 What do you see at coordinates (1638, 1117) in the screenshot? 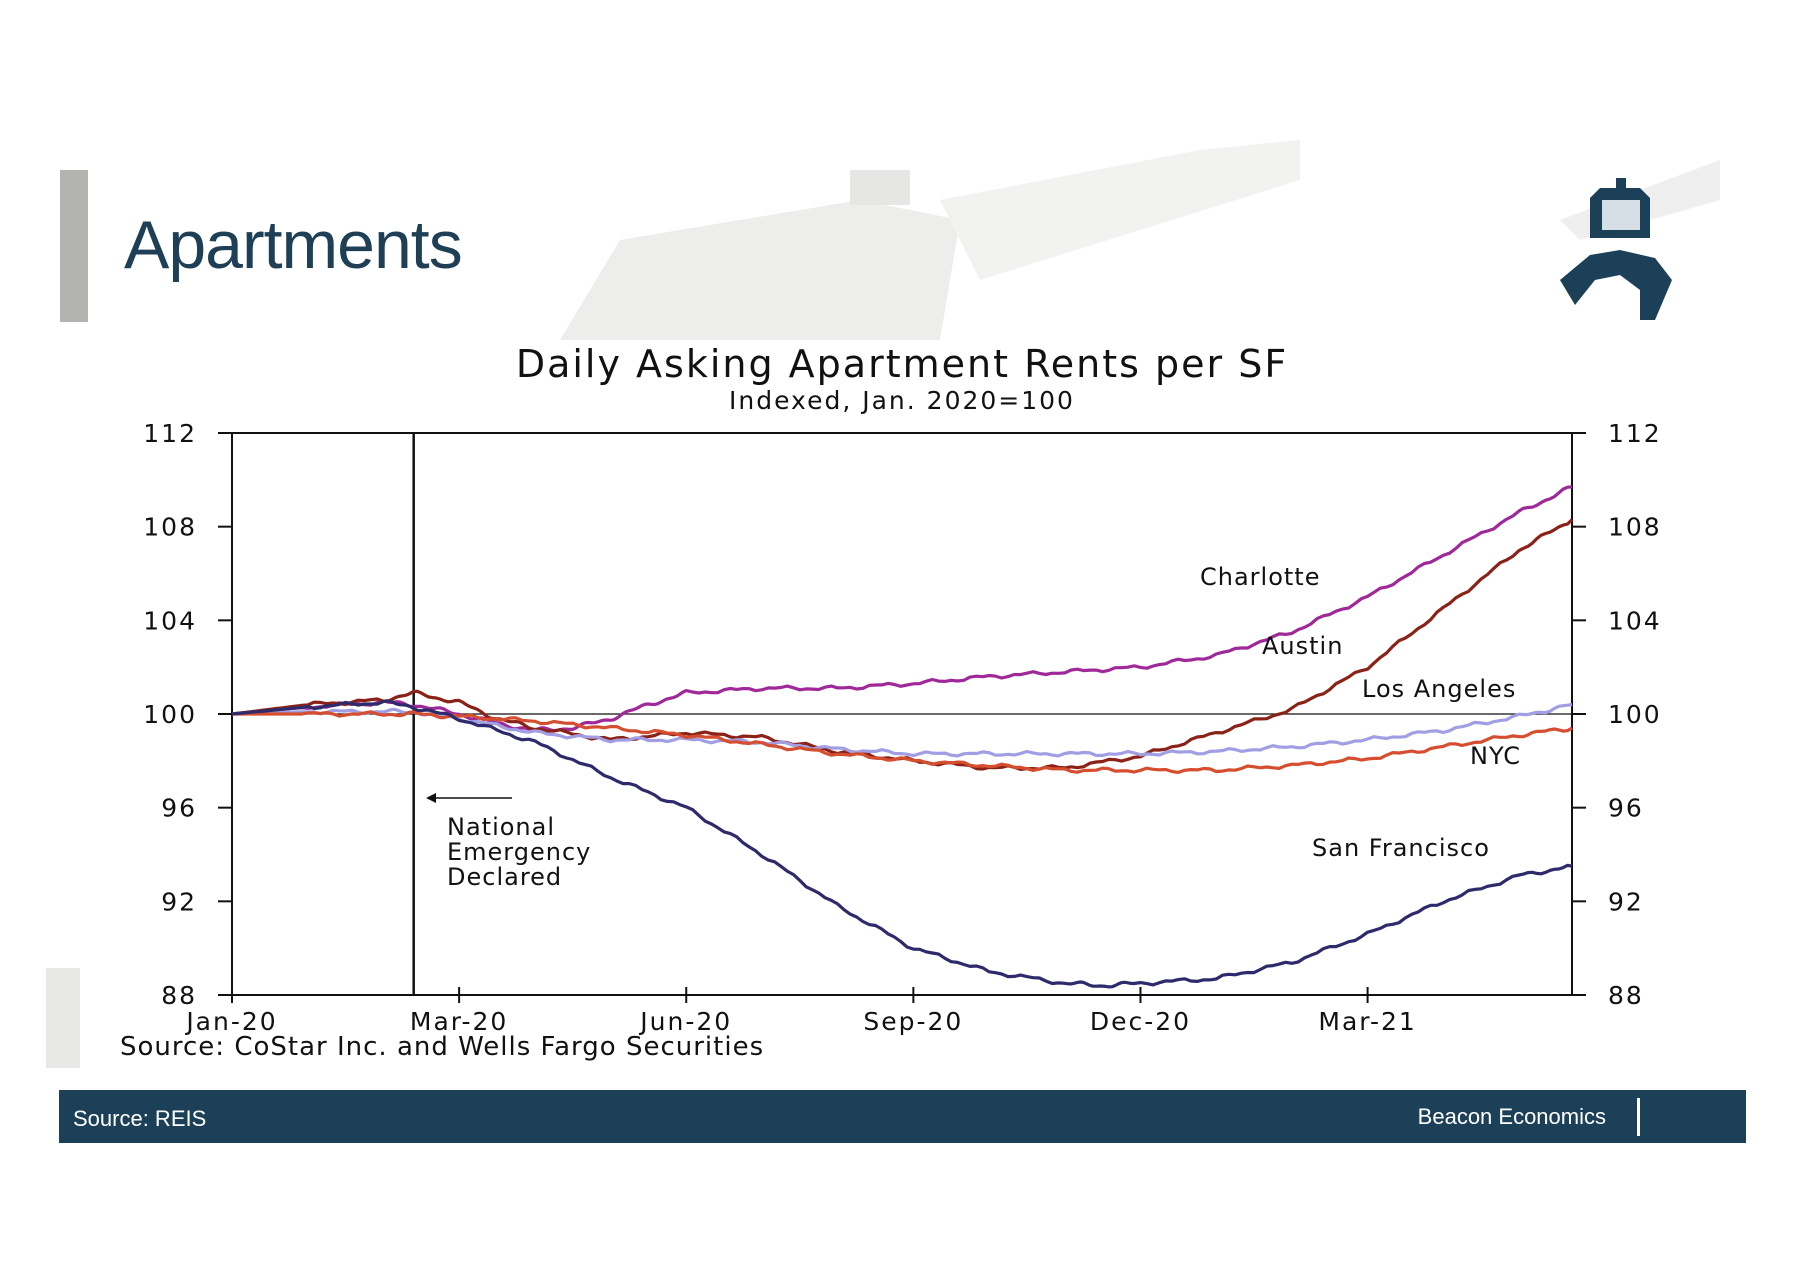
I see `footer-divider` at bounding box center [1638, 1117].